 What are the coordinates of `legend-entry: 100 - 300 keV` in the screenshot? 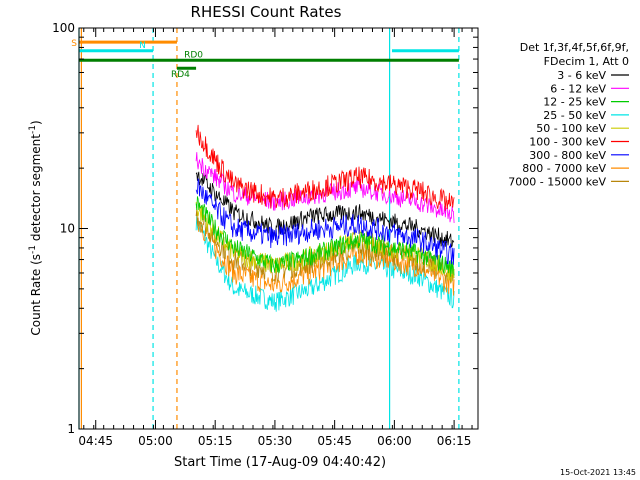 It's located at (567, 142).